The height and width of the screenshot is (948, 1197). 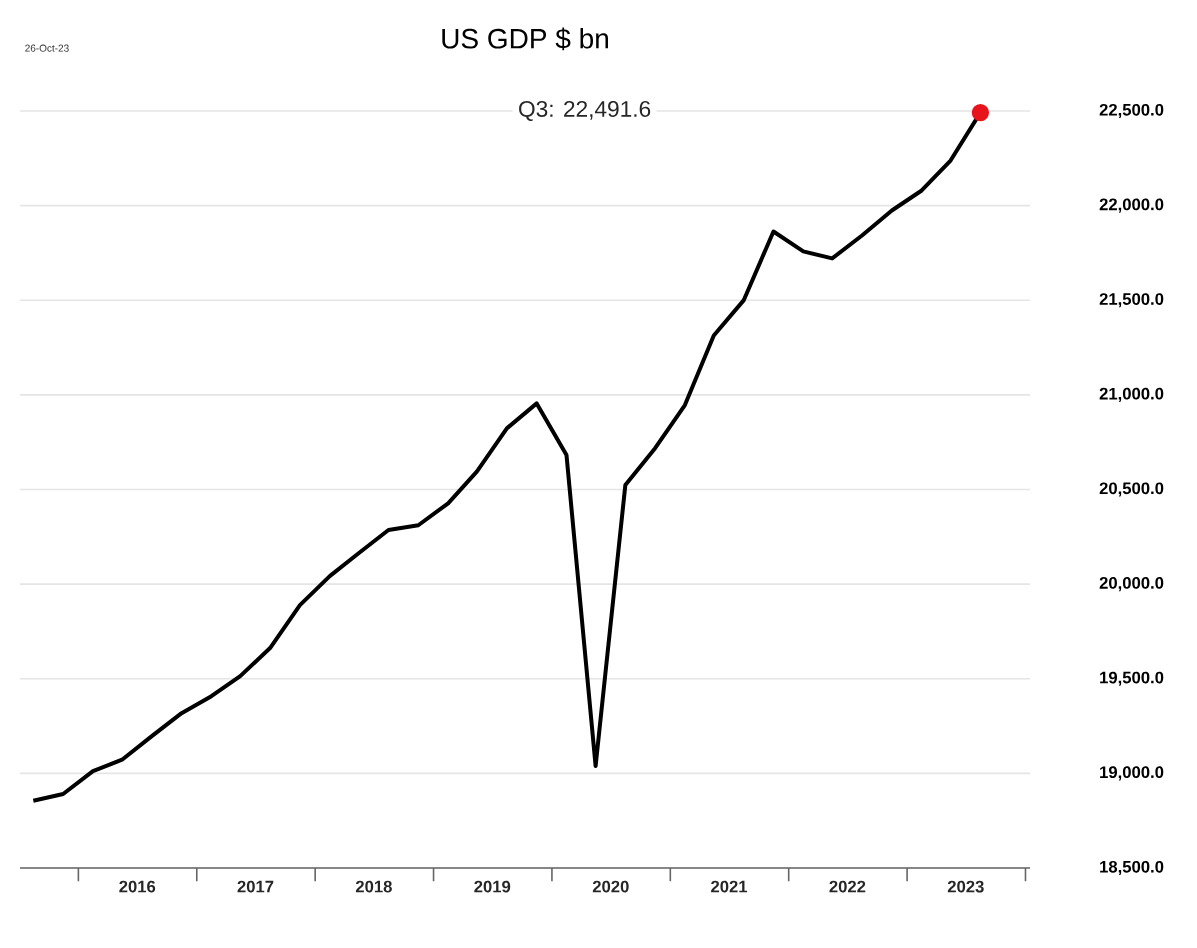 What do you see at coordinates (729, 886) in the screenshot?
I see `x-tick-label: 2021` at bounding box center [729, 886].